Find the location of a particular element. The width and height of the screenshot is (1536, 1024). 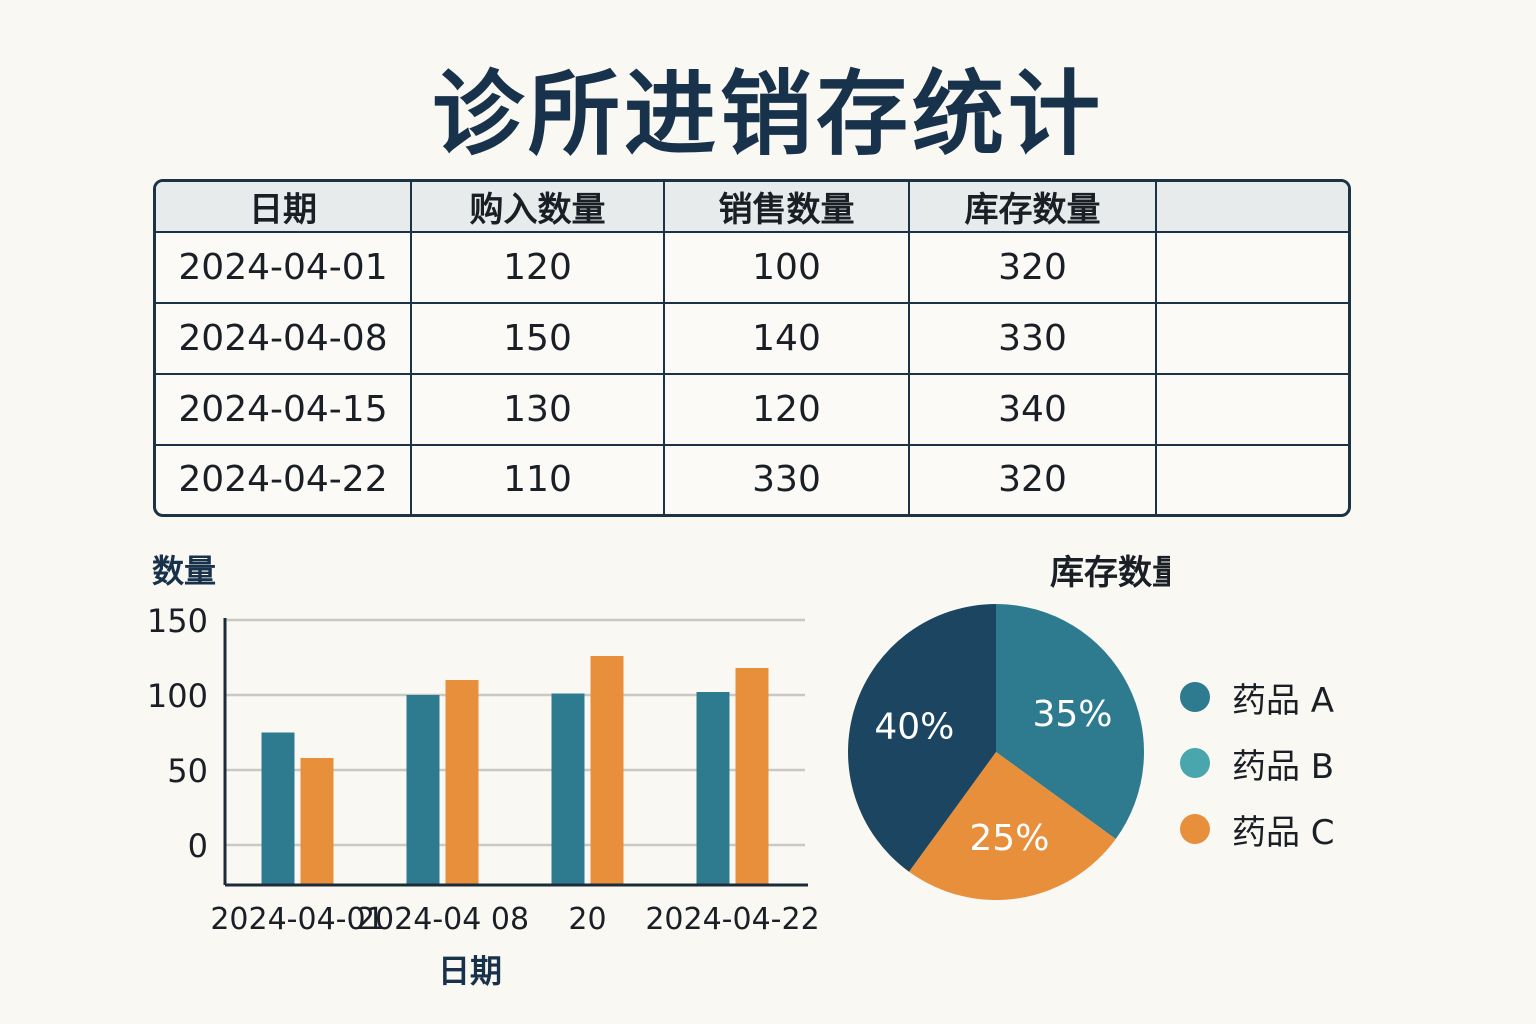

cell-stock: 340 is located at coordinates (1032, 409).